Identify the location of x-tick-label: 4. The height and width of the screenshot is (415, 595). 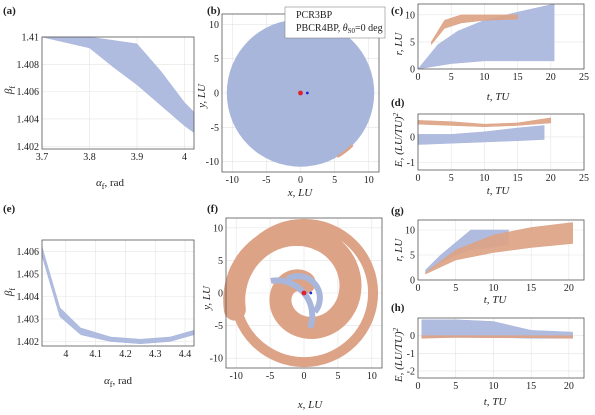
(65, 354).